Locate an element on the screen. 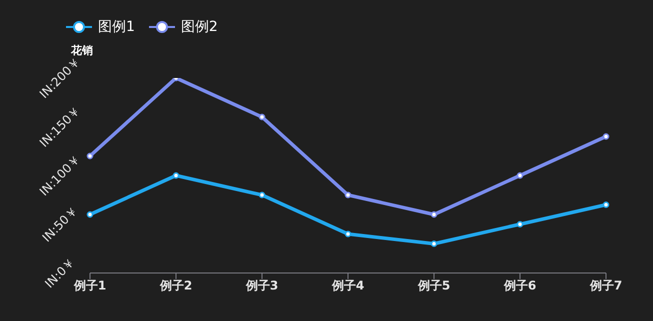 The image size is (653, 321). legend-label: 图例1 is located at coordinates (116, 27).